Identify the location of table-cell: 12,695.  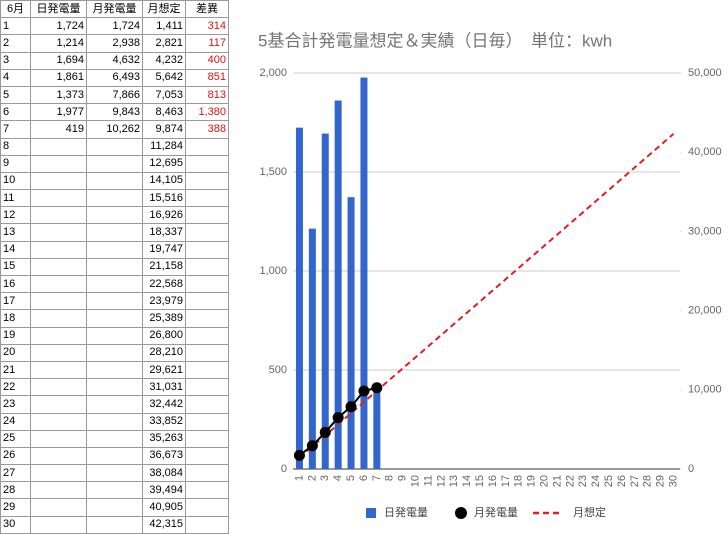
(164, 163).